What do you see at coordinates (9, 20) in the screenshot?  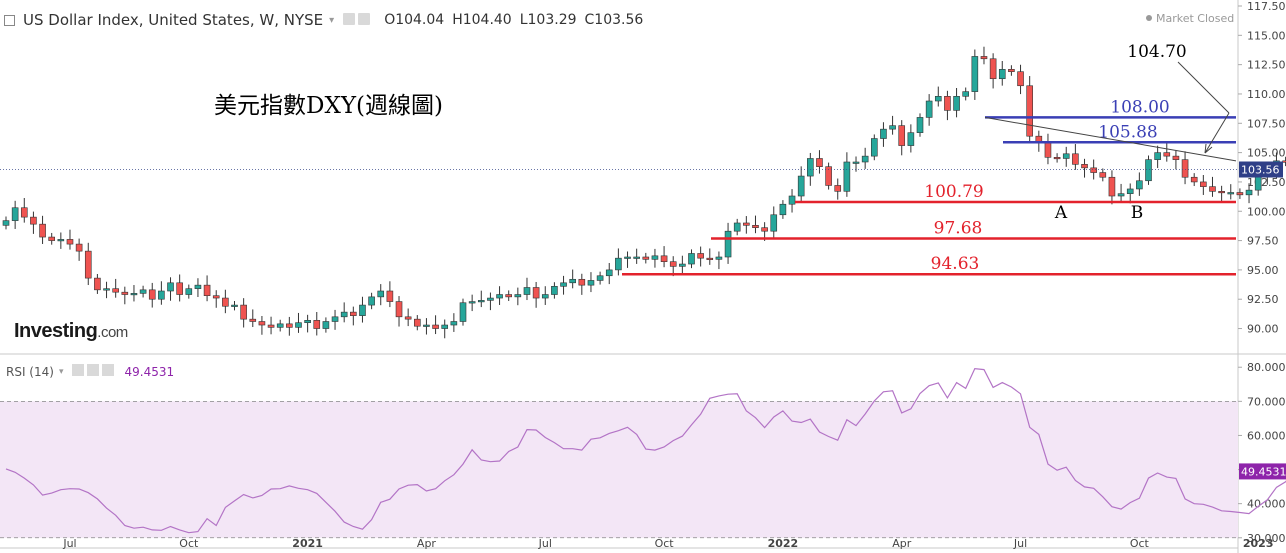 I see `collapse-toggle-icon` at bounding box center [9, 20].